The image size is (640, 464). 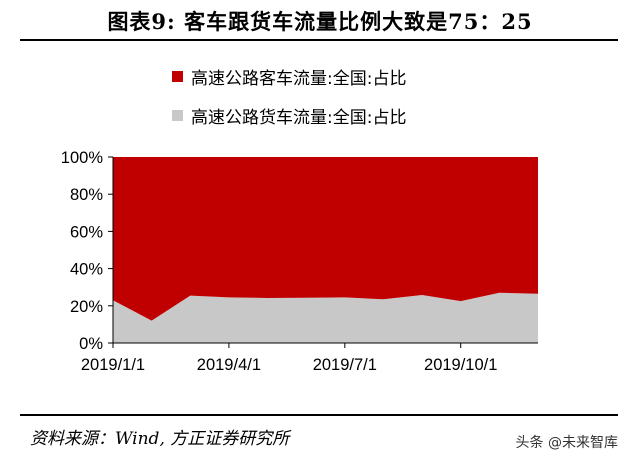 What do you see at coordinates (82, 158) in the screenshot?
I see `y-tick-label: 100%` at bounding box center [82, 158].